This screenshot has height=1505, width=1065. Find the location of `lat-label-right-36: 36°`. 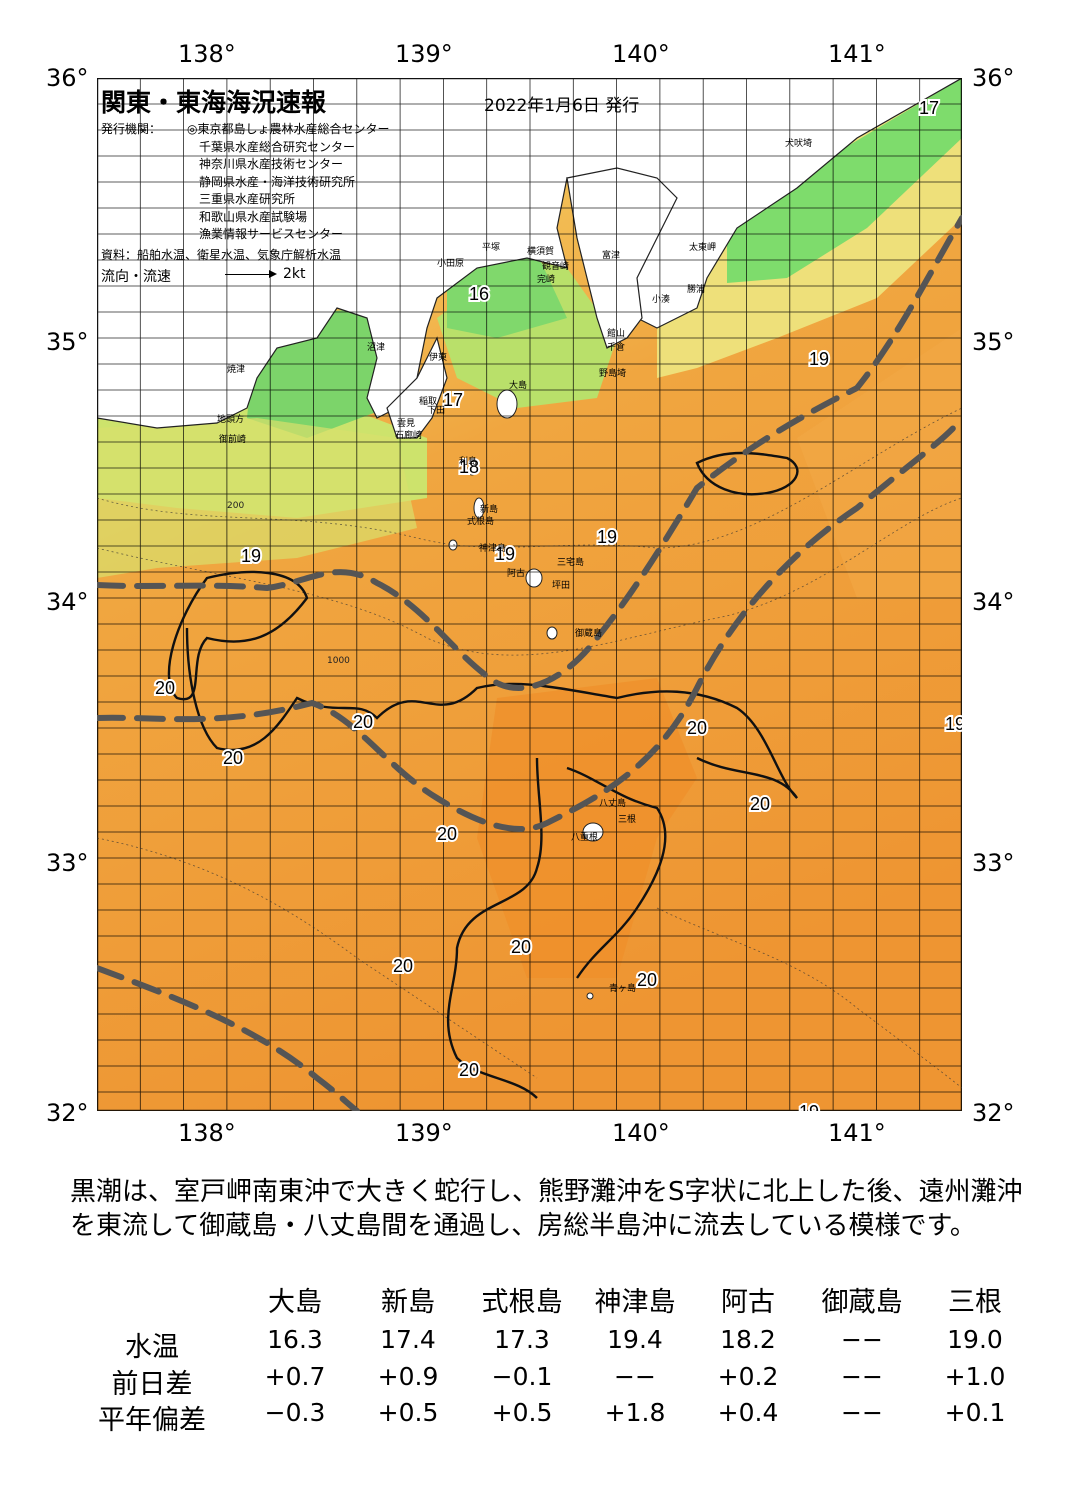

lat-label-right-36: 36° is located at coordinates (993, 78).